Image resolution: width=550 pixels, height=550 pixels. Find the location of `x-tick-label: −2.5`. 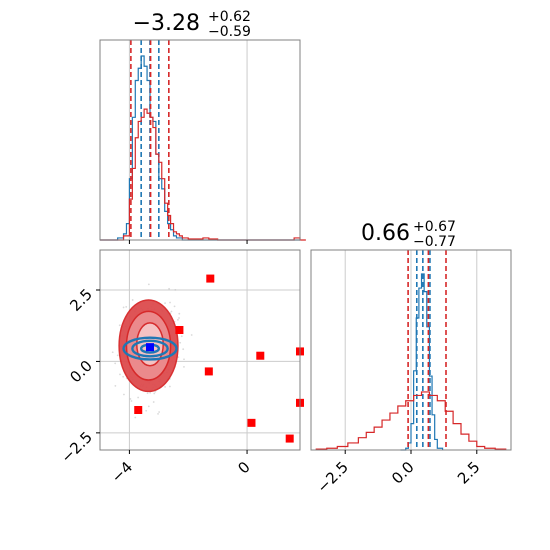

x-tick-label: −2.5 is located at coordinates (332, 477).